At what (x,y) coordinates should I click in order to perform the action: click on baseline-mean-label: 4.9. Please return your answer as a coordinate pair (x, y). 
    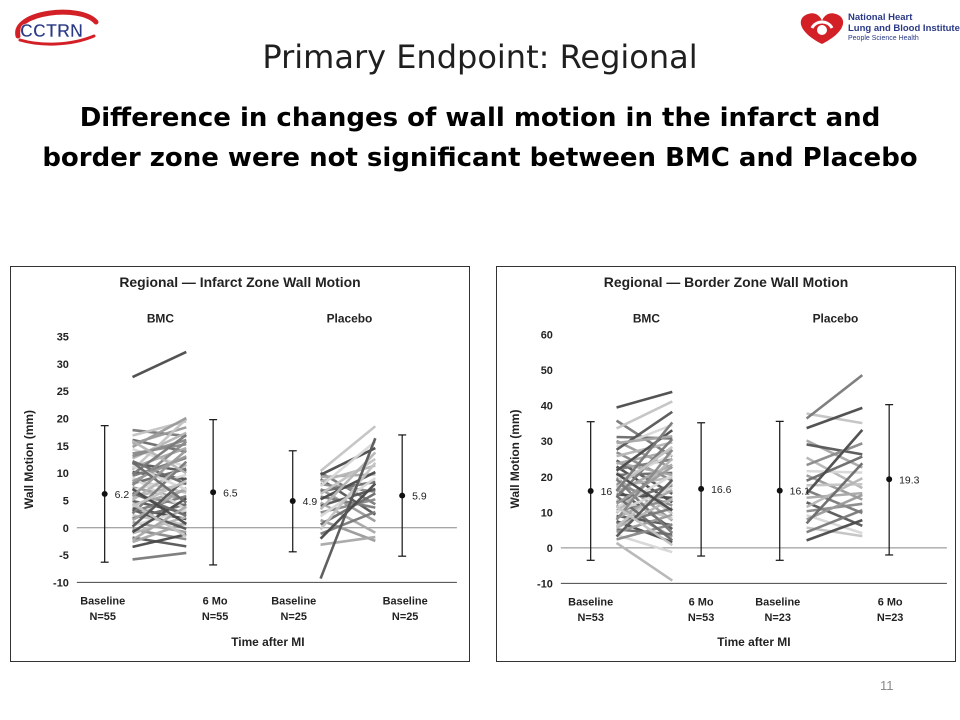
    Looking at the image, I should click on (310, 502).